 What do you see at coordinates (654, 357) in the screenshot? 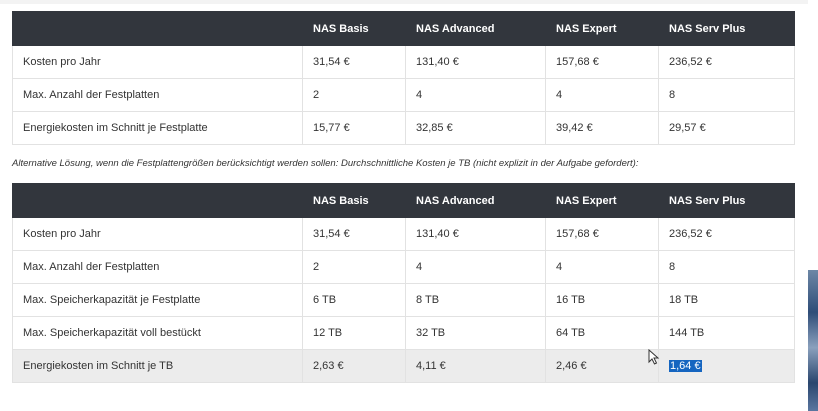
I see `mouse-pointer-icon` at bounding box center [654, 357].